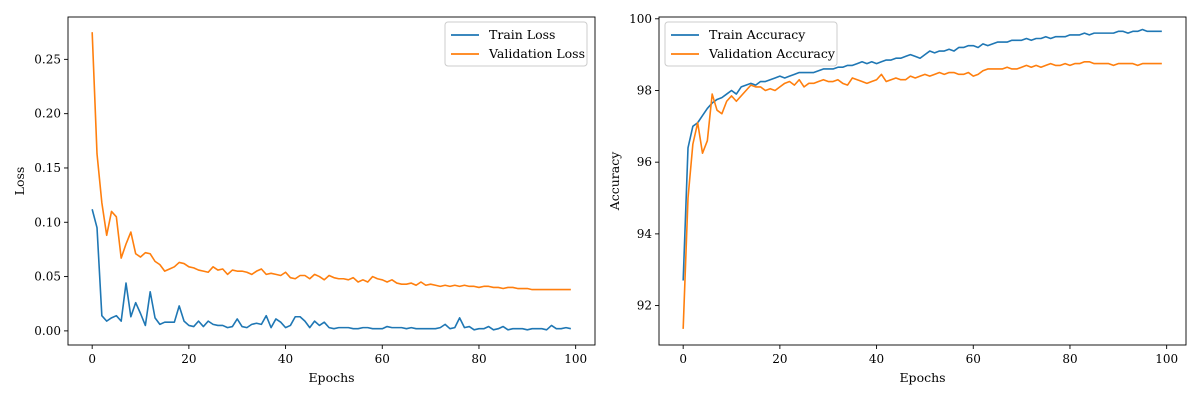  Describe the element at coordinates (47, 114) in the screenshot. I see `y-tick-label: 0.20` at that location.